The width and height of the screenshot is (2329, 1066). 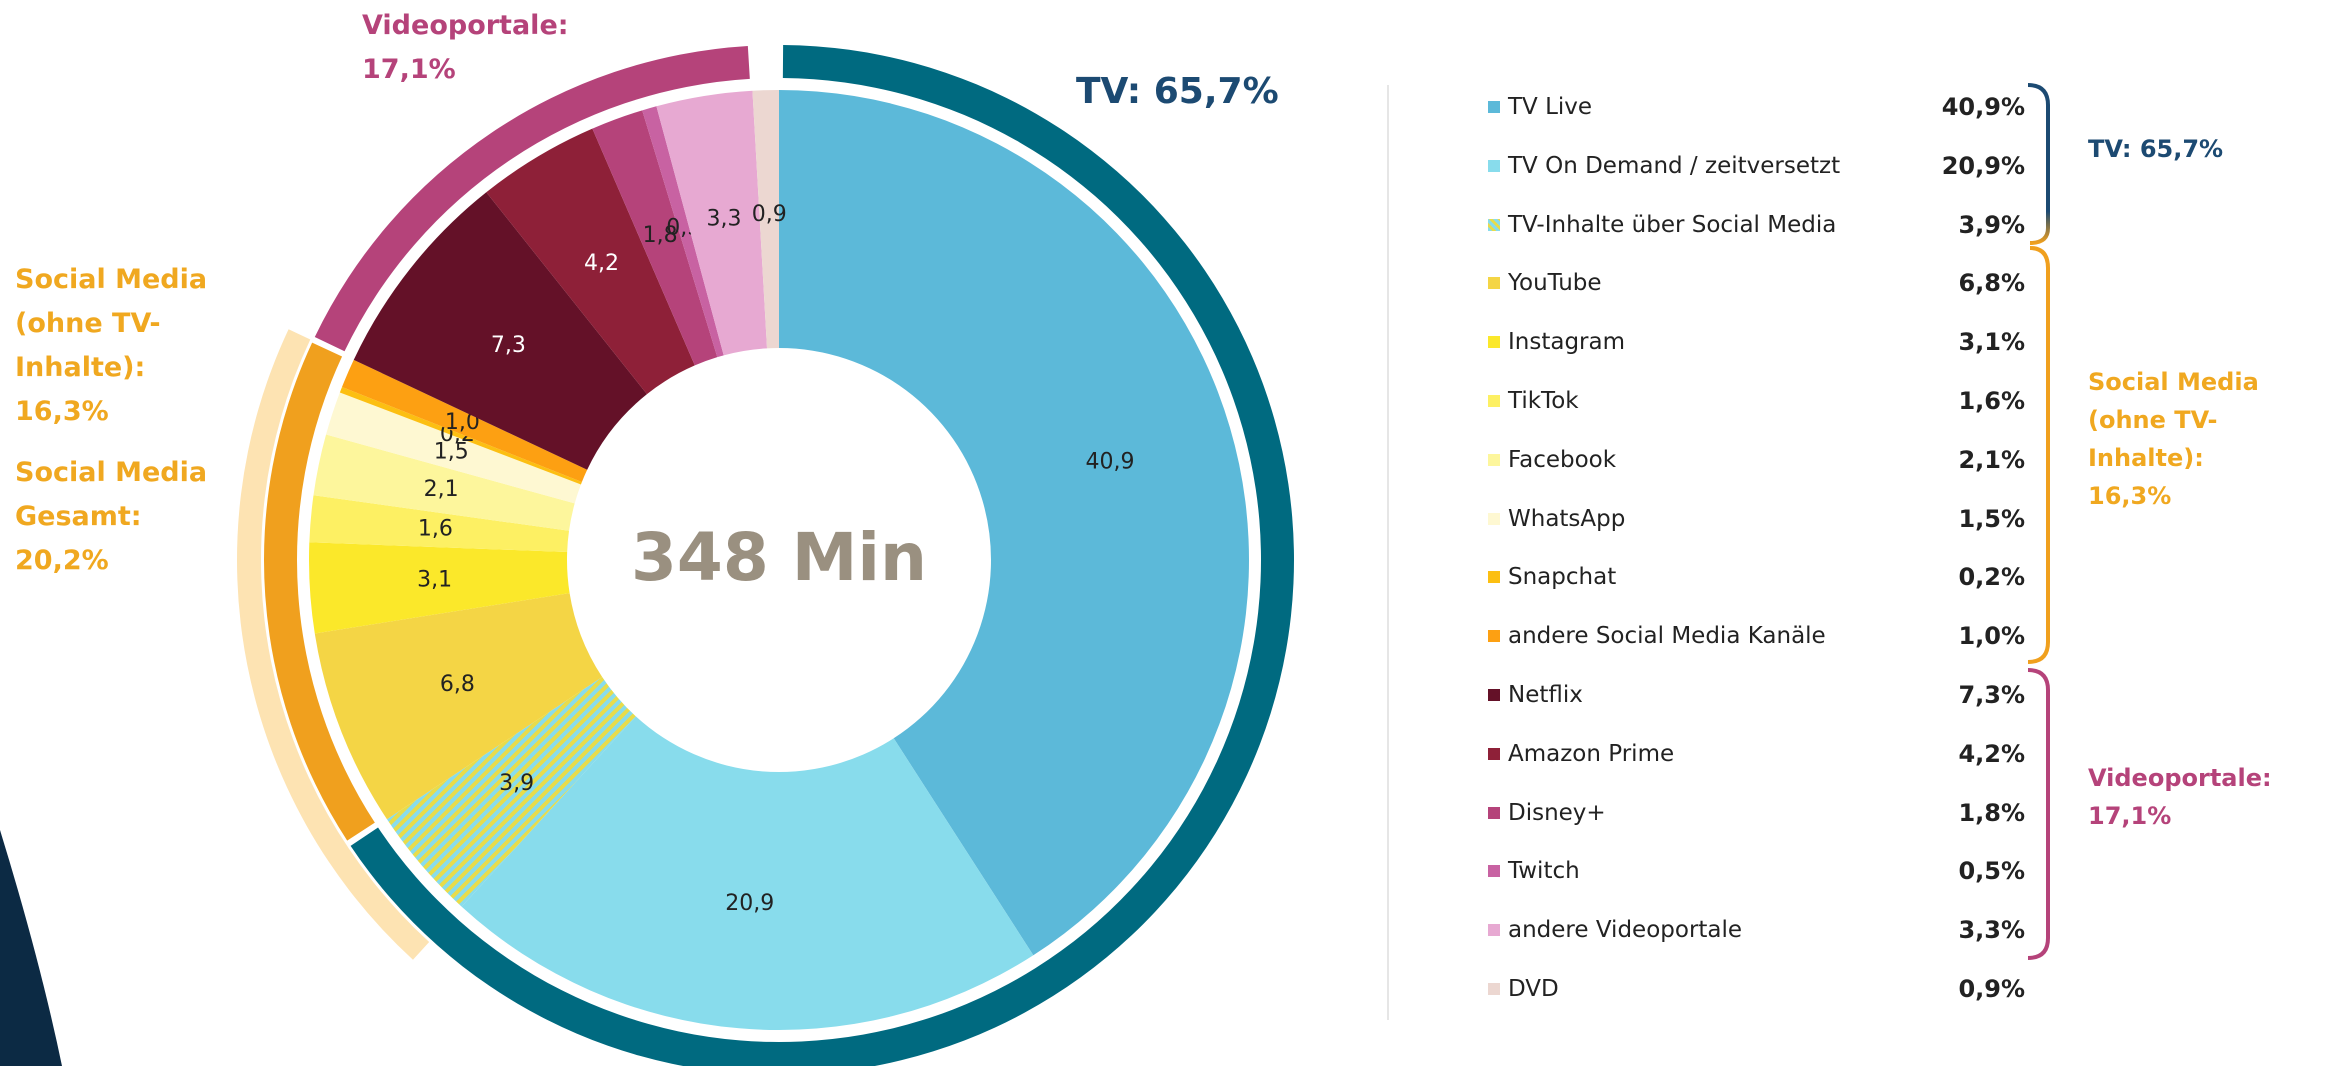 What do you see at coordinates (31, 948) in the screenshot?
I see `corner-image` at bounding box center [31, 948].